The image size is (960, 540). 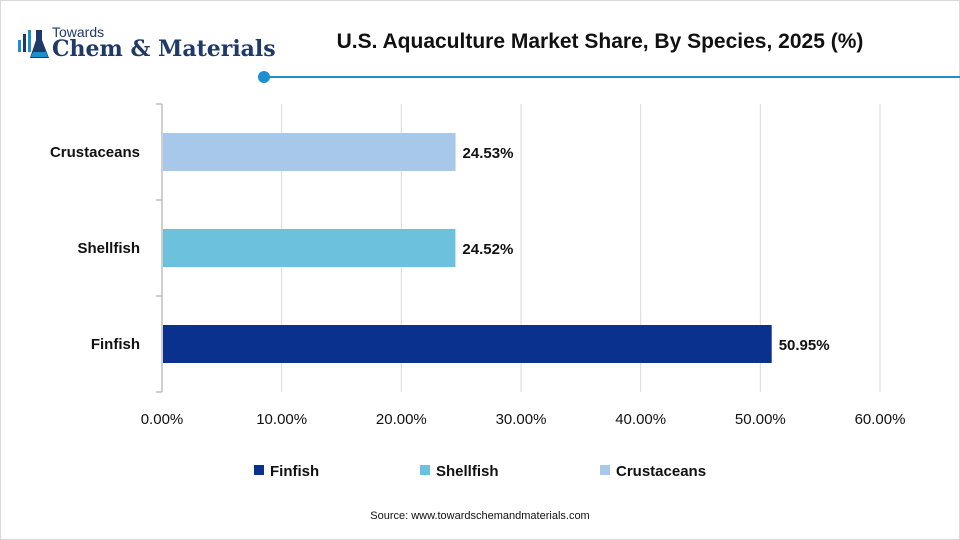 What do you see at coordinates (309, 248) in the screenshot?
I see `bar-shellfish` at bounding box center [309, 248].